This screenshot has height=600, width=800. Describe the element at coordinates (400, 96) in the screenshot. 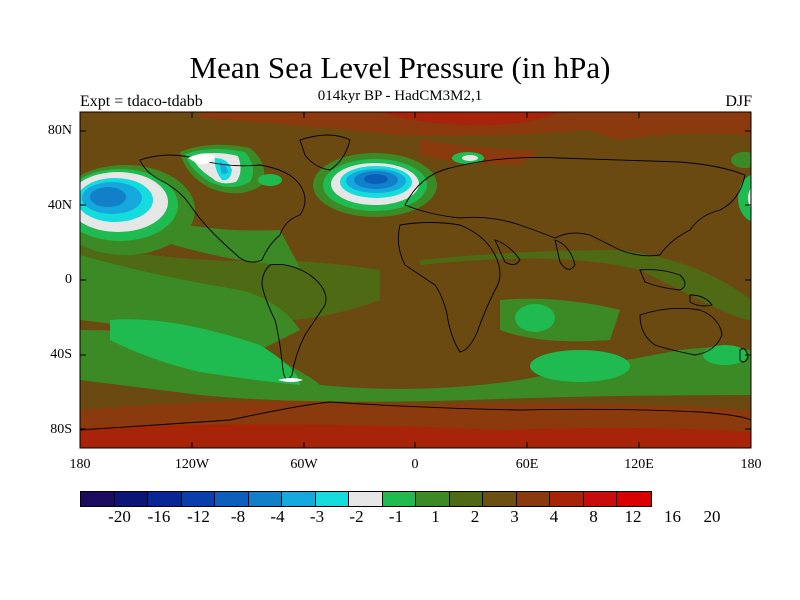

I see `map-subtitle: 014kyr BP - HadCM3M2,1` at that location.